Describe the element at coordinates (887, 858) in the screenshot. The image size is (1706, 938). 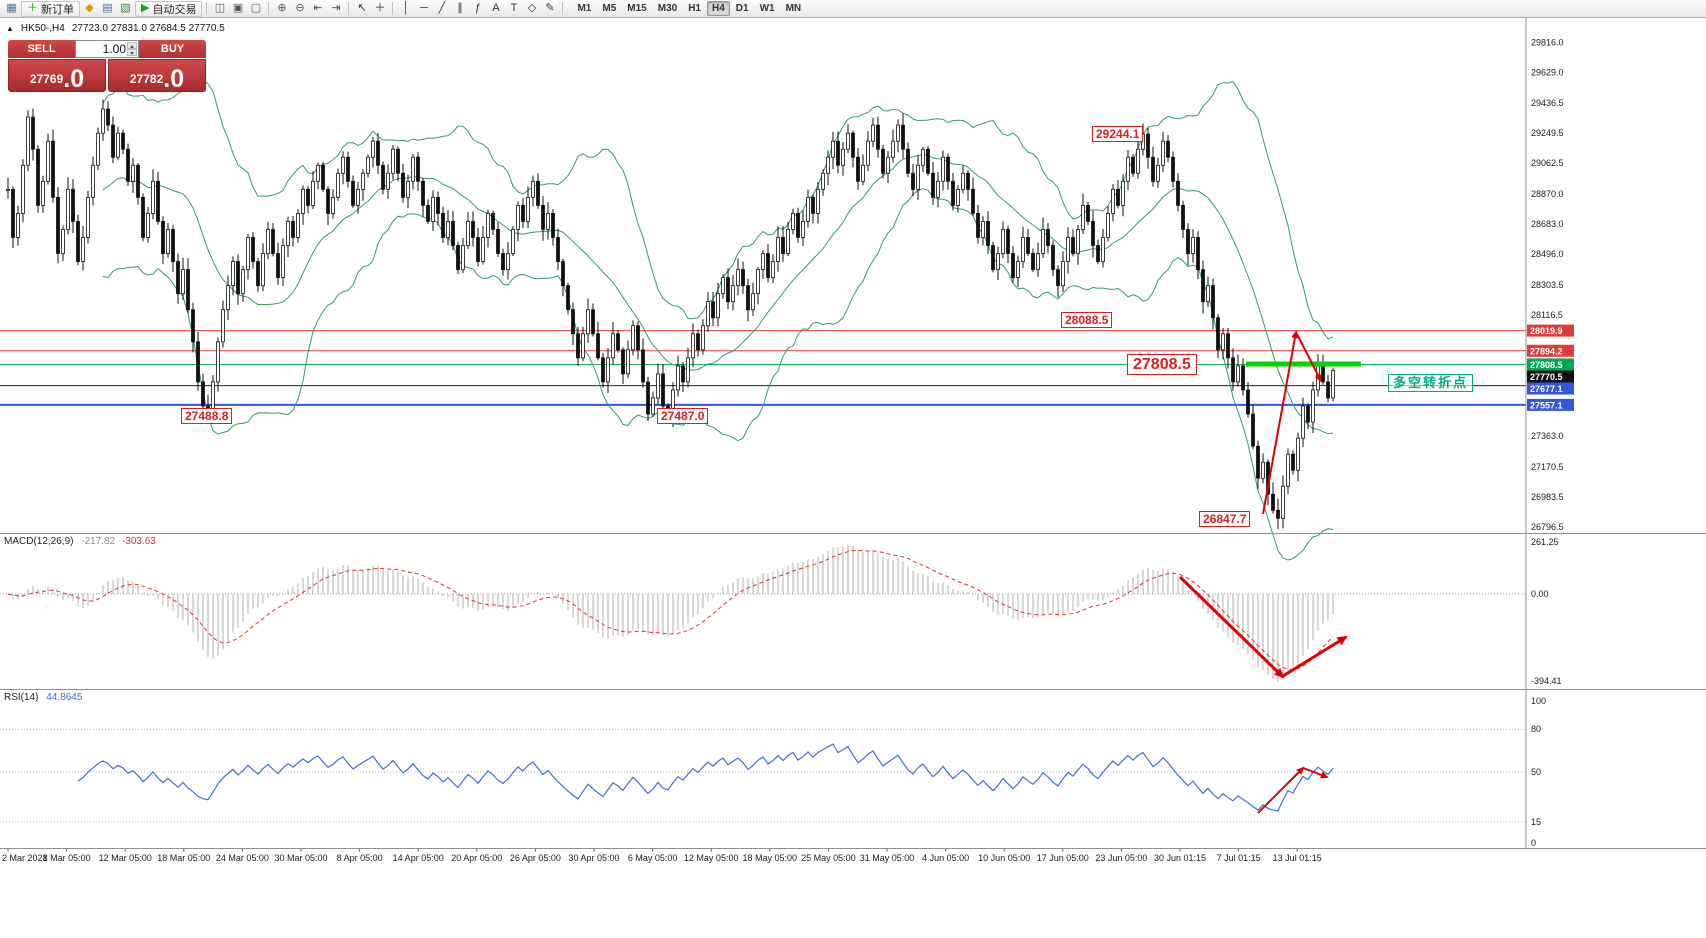
I see `time-axis-label: 31 May 05:00` at that location.